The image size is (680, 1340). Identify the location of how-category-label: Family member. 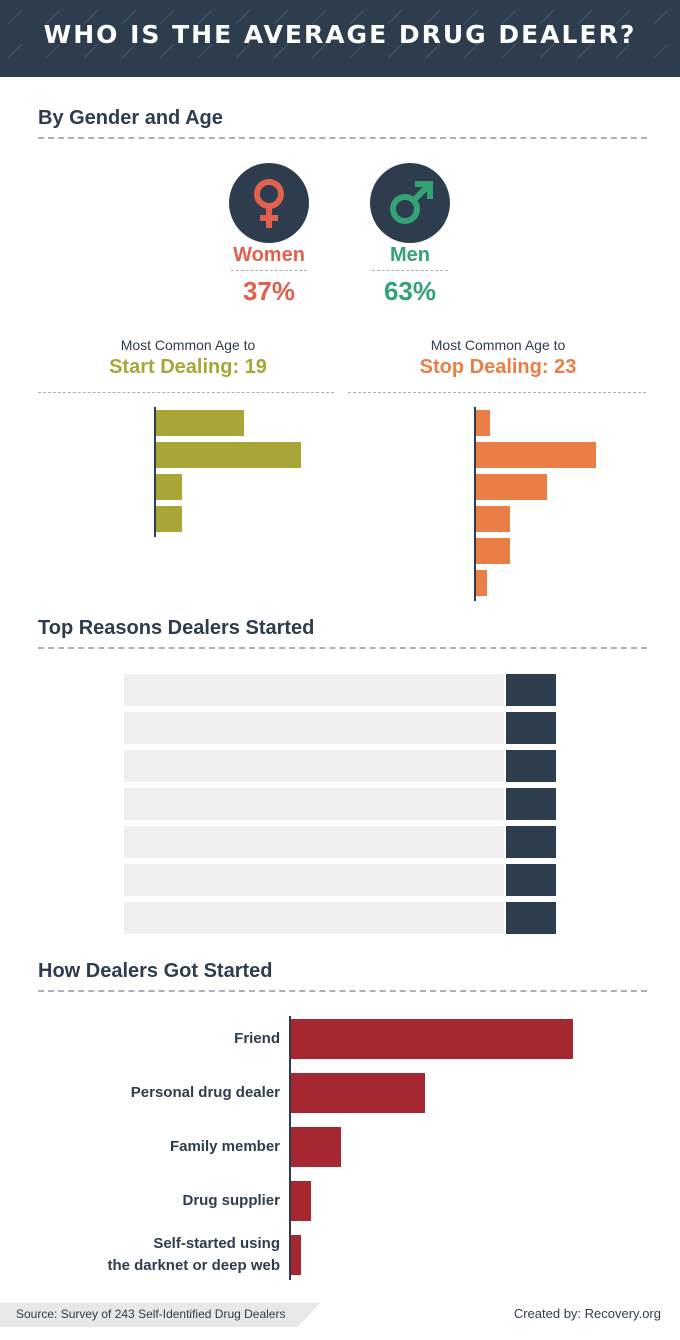
(165, 1147).